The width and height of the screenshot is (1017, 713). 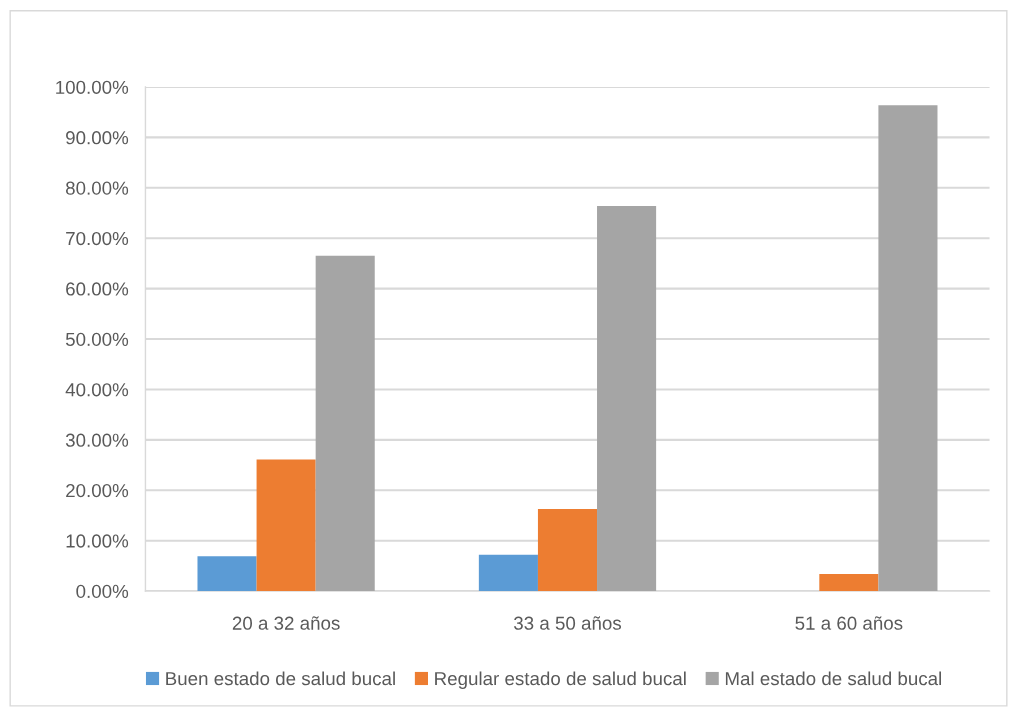 I want to click on y-tick-label: 10.00%, so click(x=97, y=541).